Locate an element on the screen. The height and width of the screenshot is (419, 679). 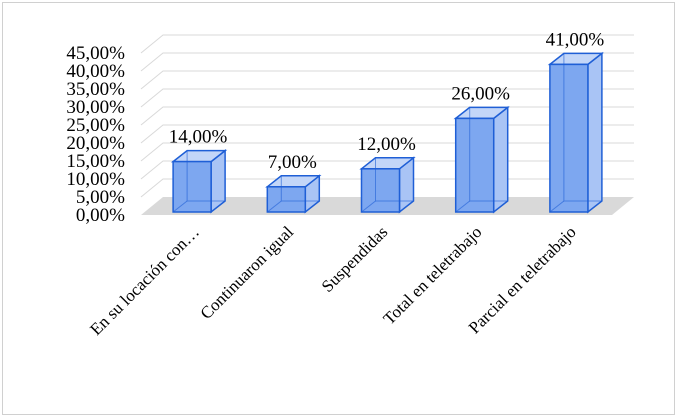
x-category-label: Suspendidas is located at coordinates (355, 259).